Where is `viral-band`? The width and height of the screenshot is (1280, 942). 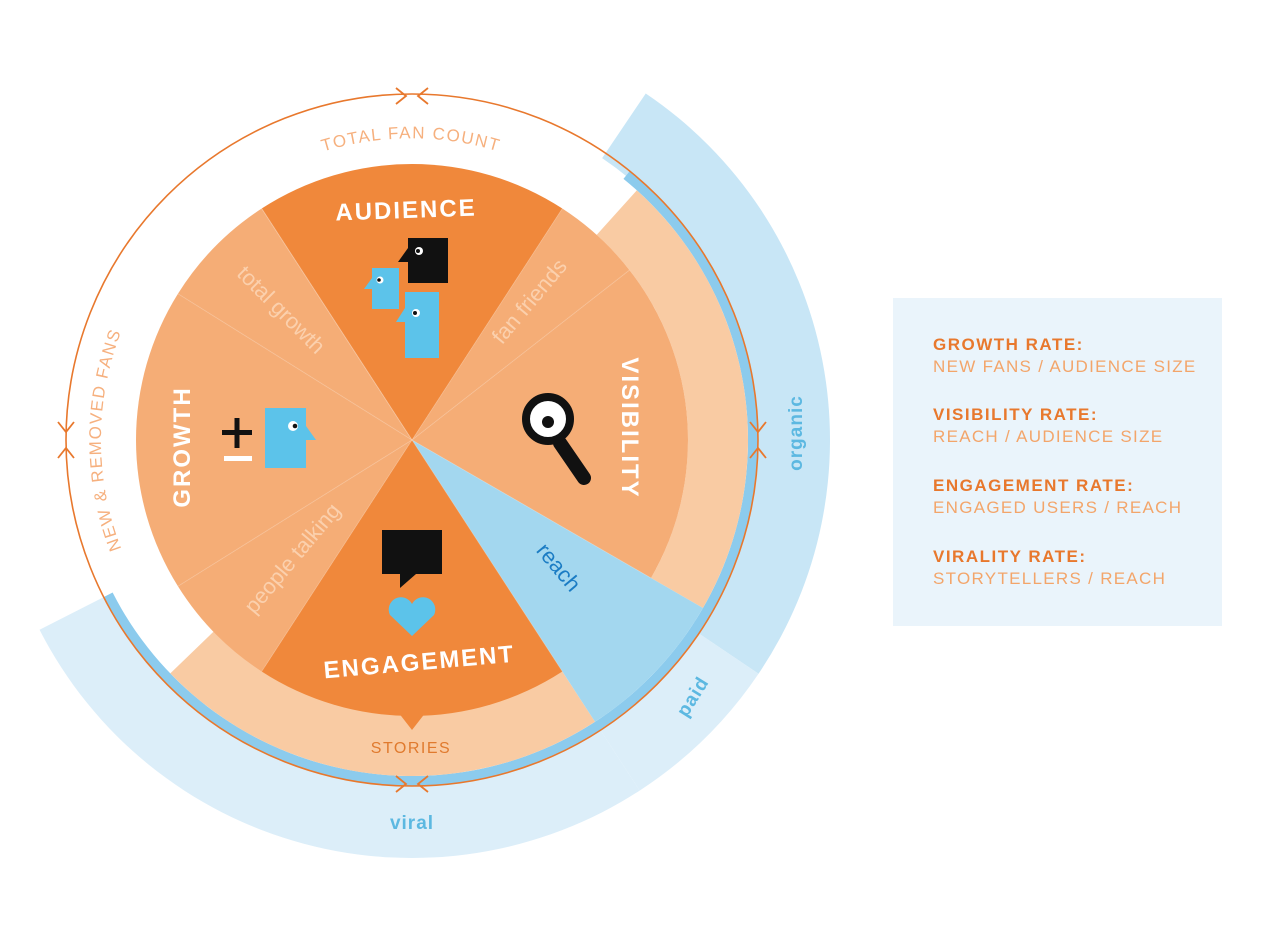 viral-band is located at coordinates (339, 726).